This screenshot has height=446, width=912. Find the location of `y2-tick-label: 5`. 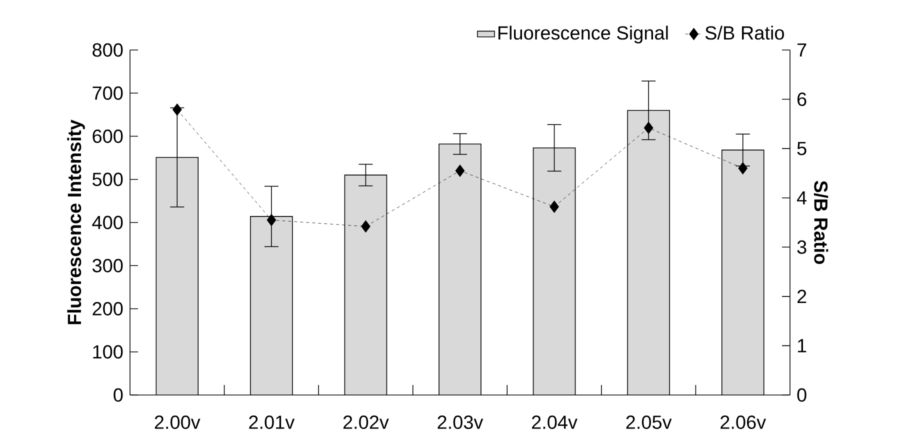

y2-tick-label: 5 is located at coordinates (801, 149).